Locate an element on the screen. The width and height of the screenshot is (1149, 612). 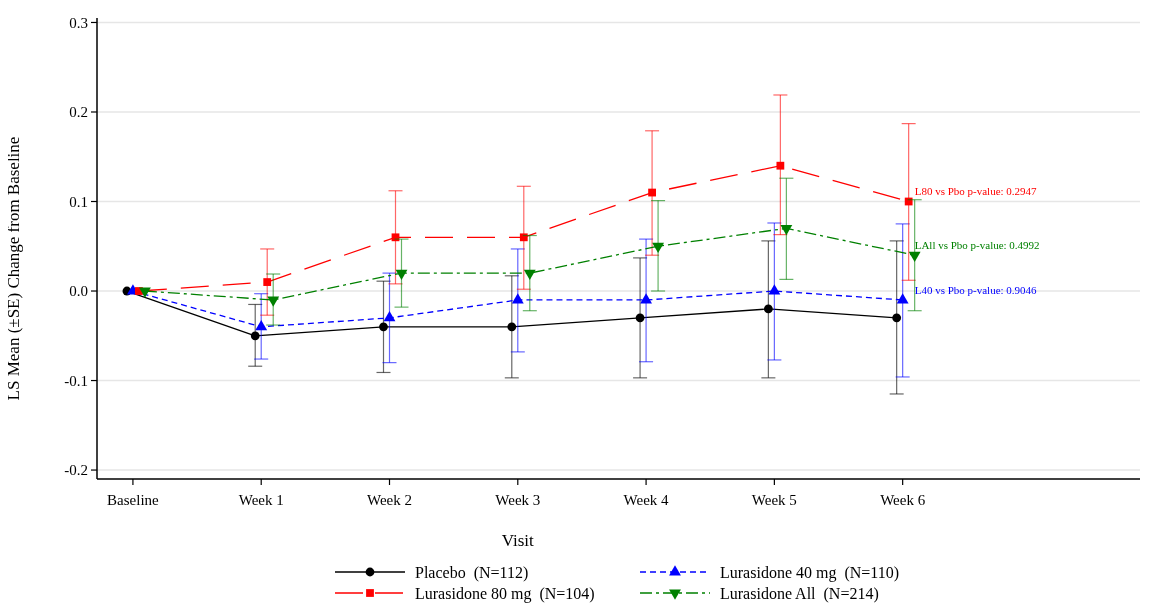
x-tick-label: Week 6 is located at coordinates (903, 500).